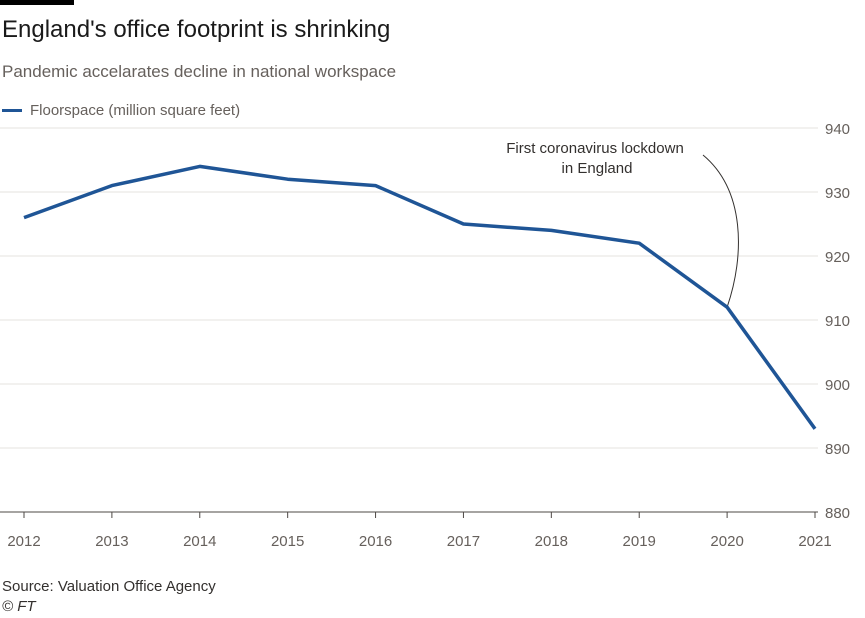  Describe the element at coordinates (837, 129) in the screenshot. I see `y-tick-label: 940` at that location.